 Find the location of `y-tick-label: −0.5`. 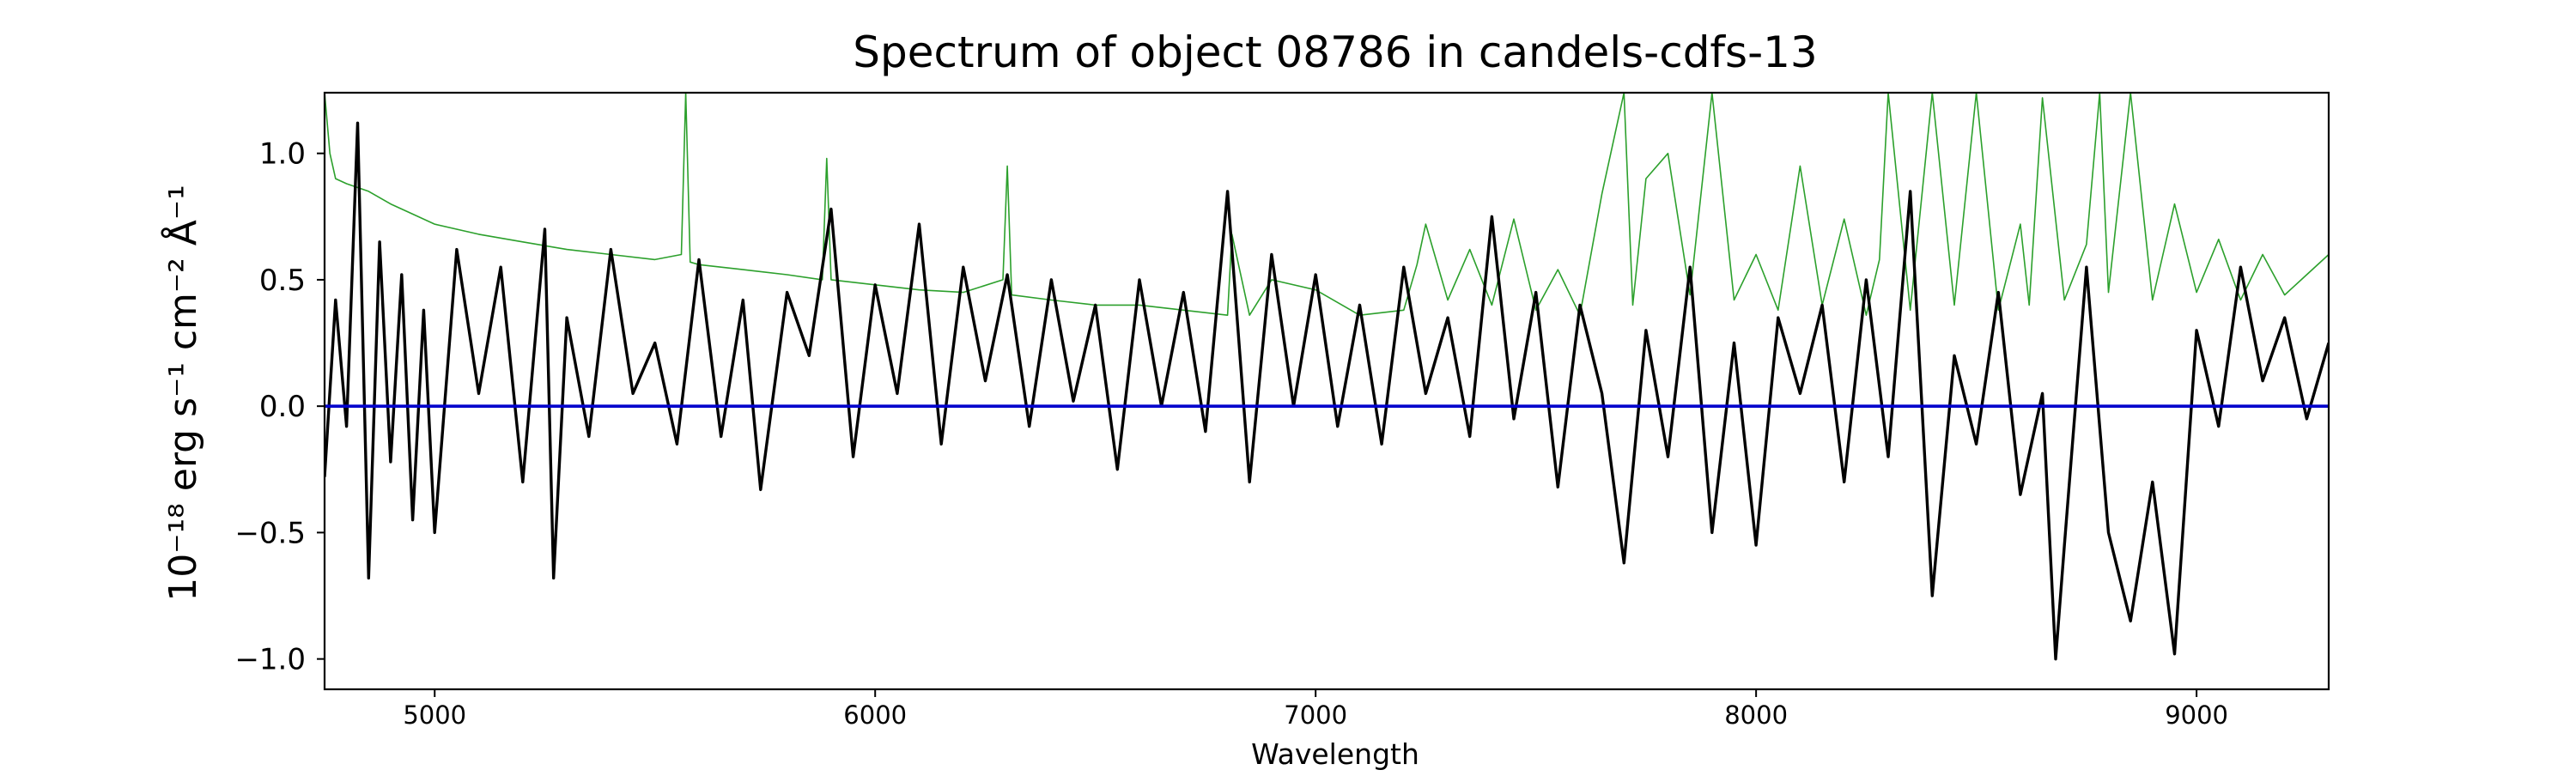

y-tick-label: −0.5 is located at coordinates (270, 533).